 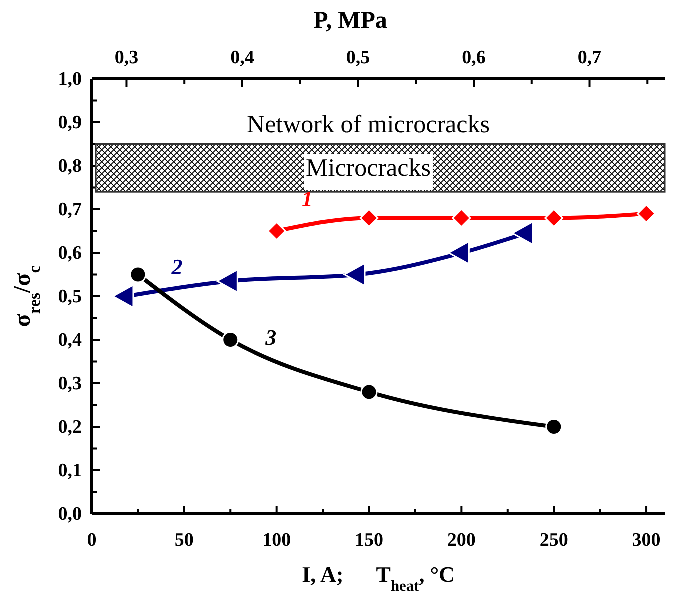 What do you see at coordinates (70, 341) in the screenshot?
I see `y-tick-label: 0,4` at bounding box center [70, 341].